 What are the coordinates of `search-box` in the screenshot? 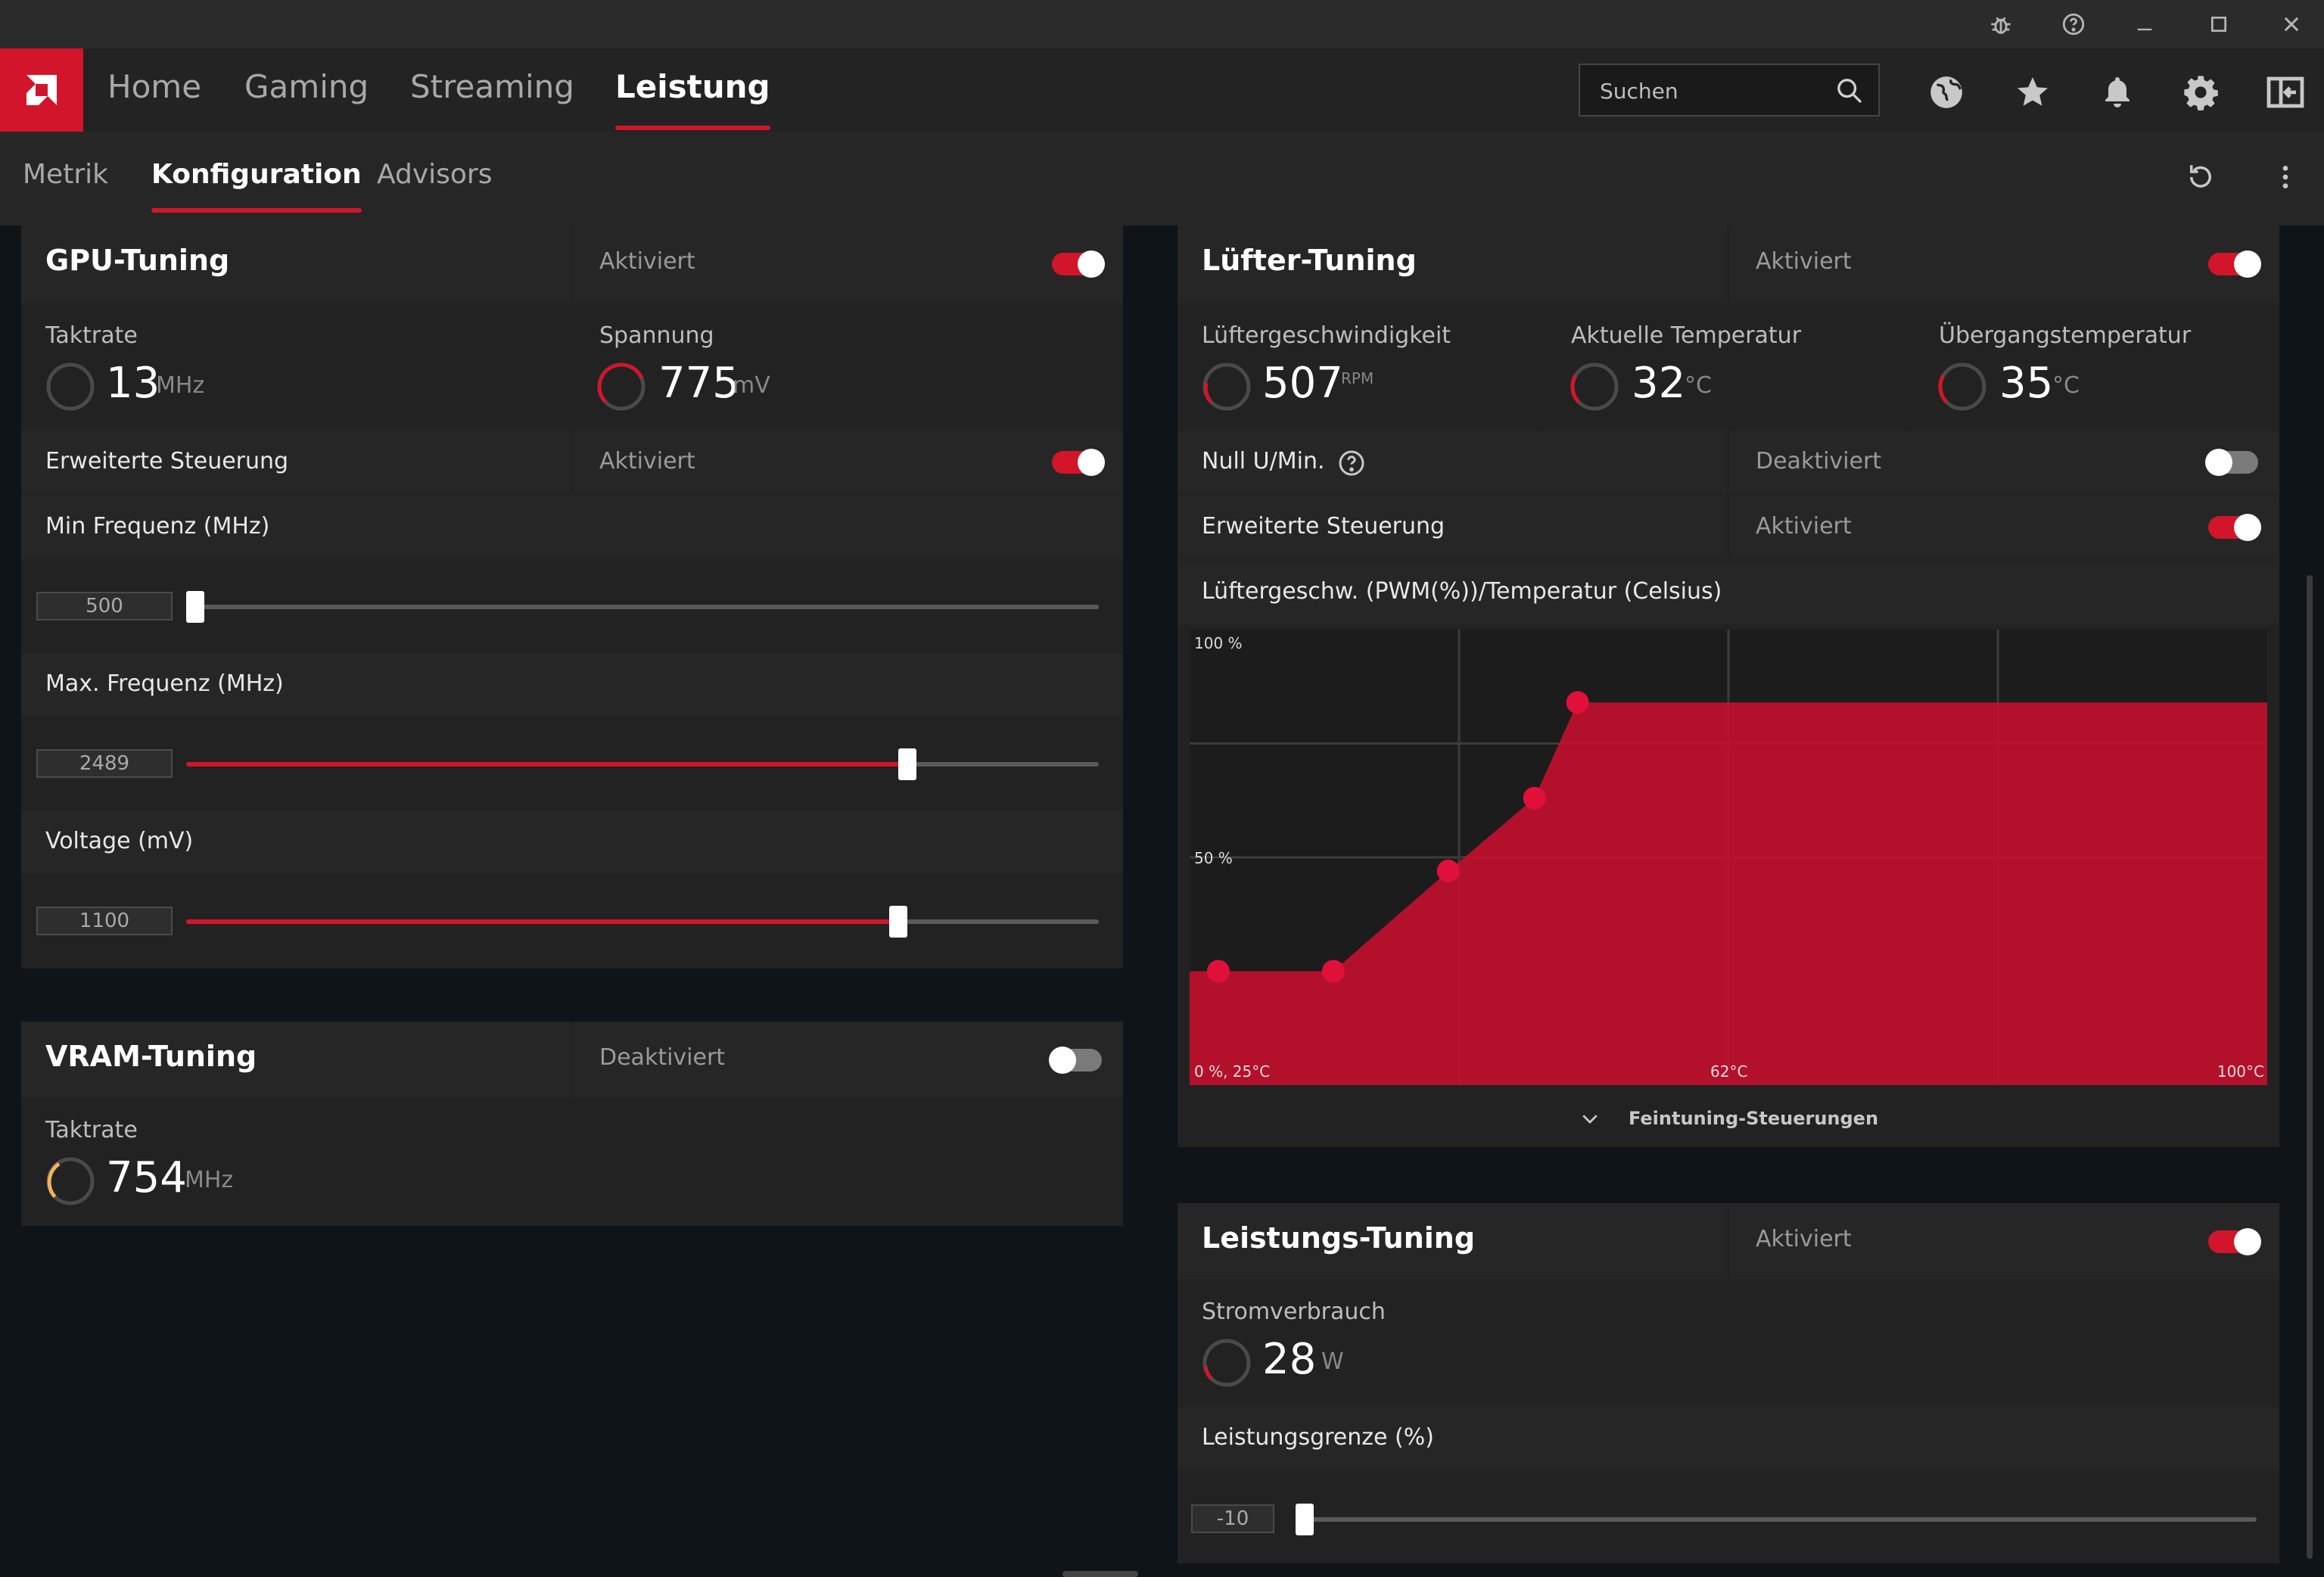 It's located at (1729, 90).